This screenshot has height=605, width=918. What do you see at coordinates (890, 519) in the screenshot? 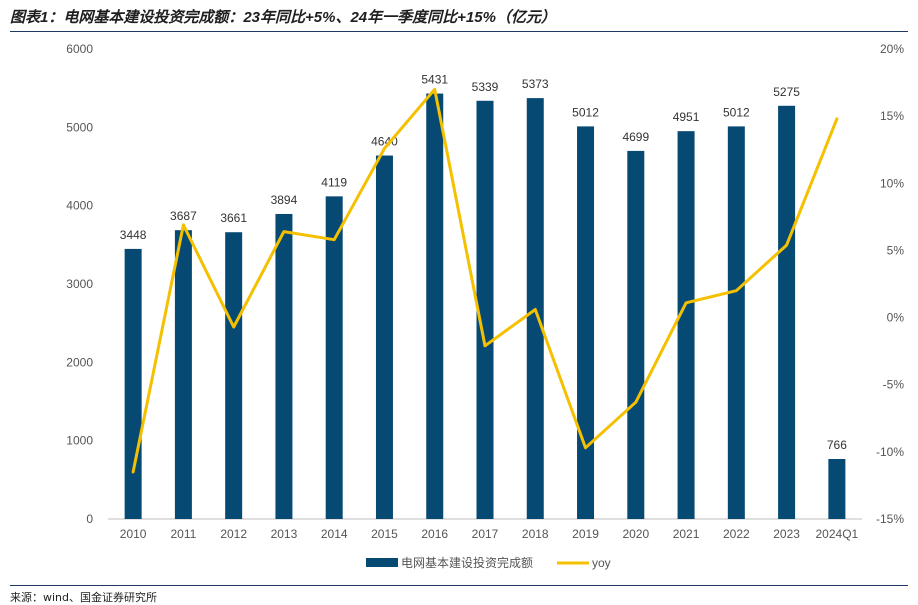
I see `y-right-tick-label: -15%` at bounding box center [890, 519].